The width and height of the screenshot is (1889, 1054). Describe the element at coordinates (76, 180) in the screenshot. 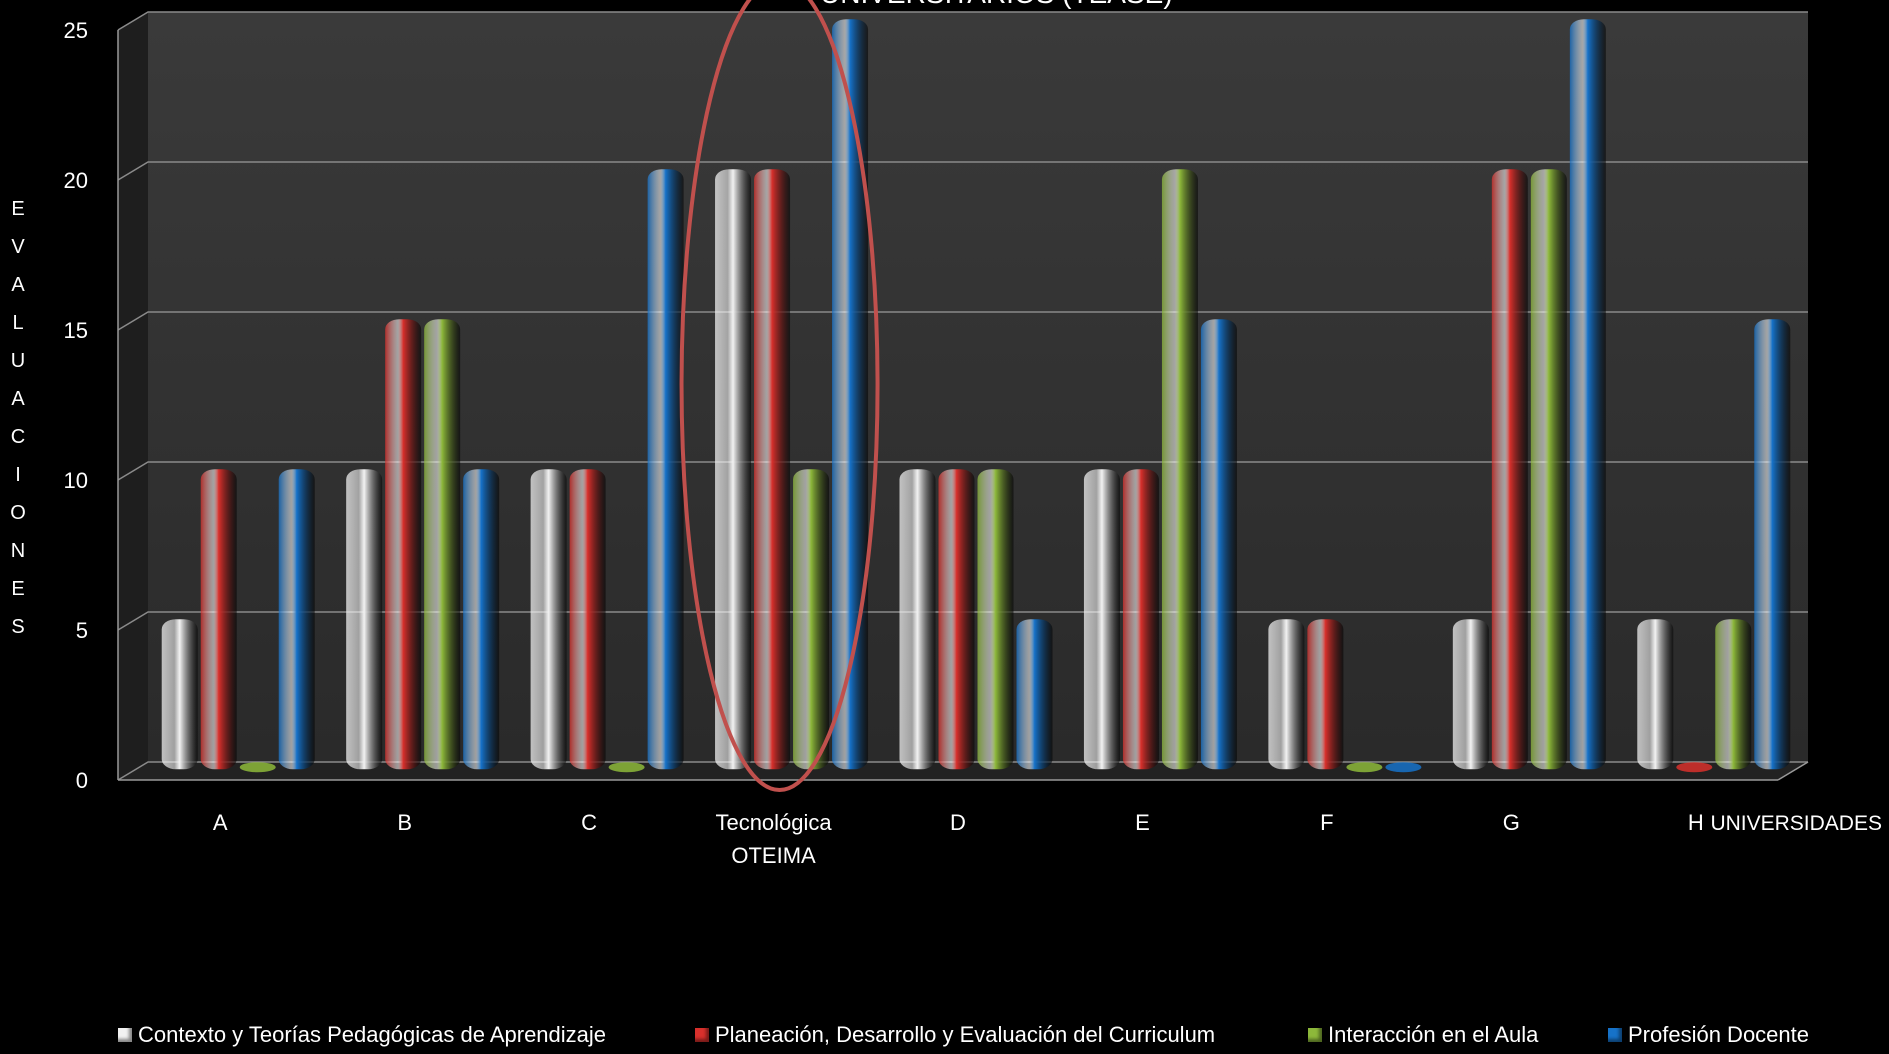

I see `y-tick-label: 20` at that location.